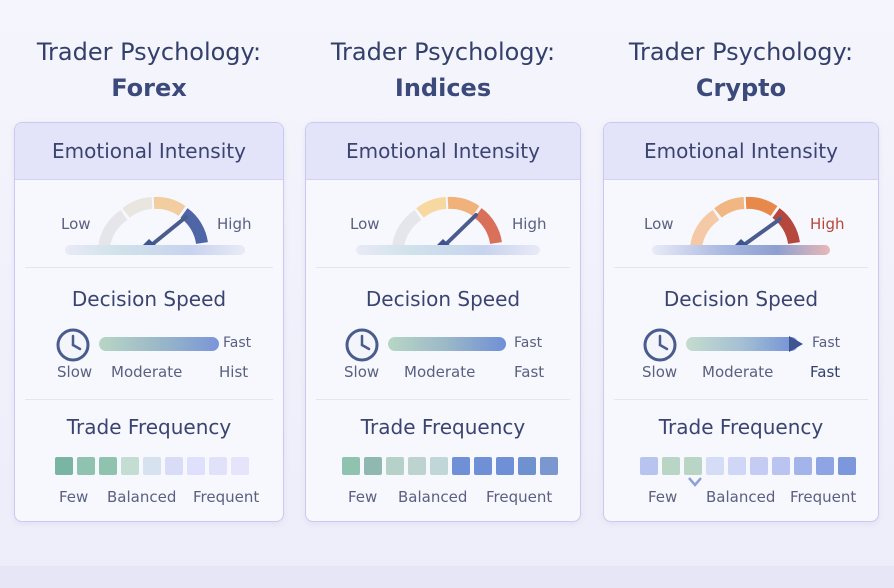 The width and height of the screenshot is (894, 588). Describe the element at coordinates (741, 88) in the screenshot. I see `market-name: Crypto` at that location.